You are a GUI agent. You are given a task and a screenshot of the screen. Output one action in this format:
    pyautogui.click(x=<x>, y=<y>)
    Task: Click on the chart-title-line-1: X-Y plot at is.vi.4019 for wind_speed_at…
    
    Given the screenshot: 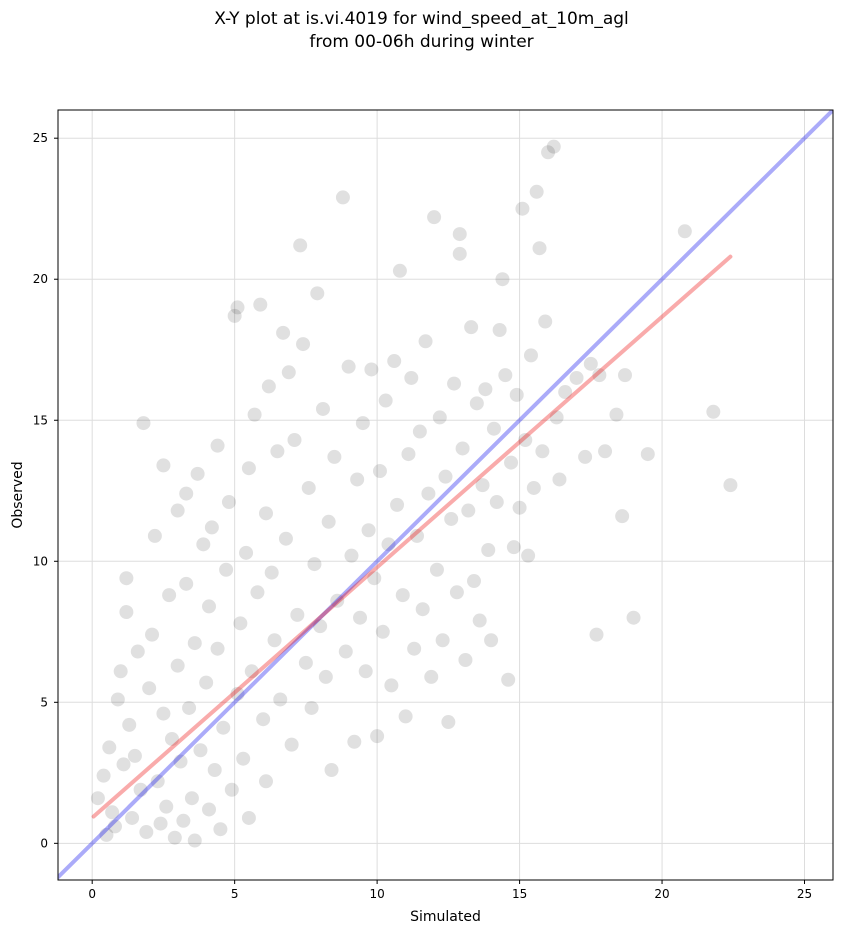 What is the action you would take?
    pyautogui.click(x=421, y=19)
    